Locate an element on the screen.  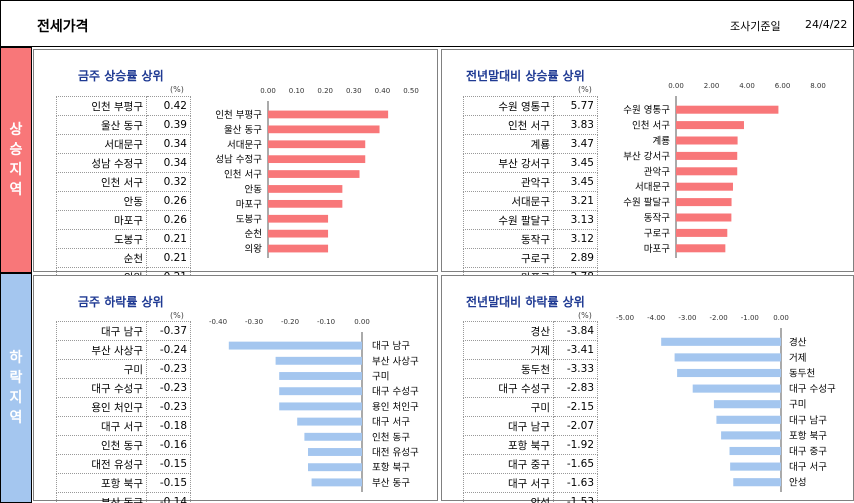
rate-value-cell: -3.41 is located at coordinates (575, 350).